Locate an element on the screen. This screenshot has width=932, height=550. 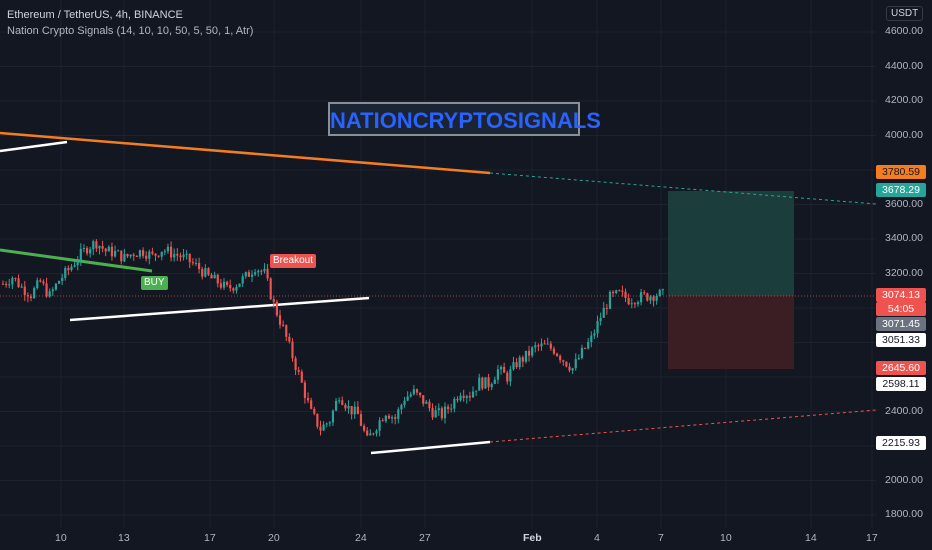
time-axis-label: 20 is located at coordinates (274, 538).